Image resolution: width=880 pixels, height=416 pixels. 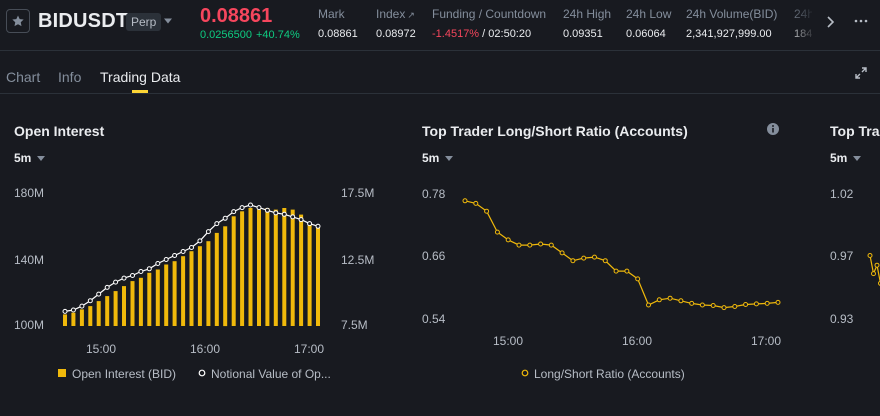 What do you see at coordinates (59, 131) in the screenshot?
I see `open-interest-title: Open Interest` at bounding box center [59, 131].